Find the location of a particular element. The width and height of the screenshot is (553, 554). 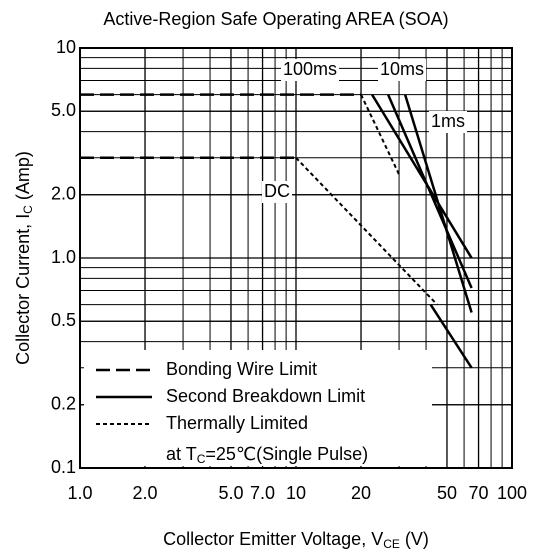

legend-note-part: =25℃(Single Pulse) is located at coordinates (286, 454).